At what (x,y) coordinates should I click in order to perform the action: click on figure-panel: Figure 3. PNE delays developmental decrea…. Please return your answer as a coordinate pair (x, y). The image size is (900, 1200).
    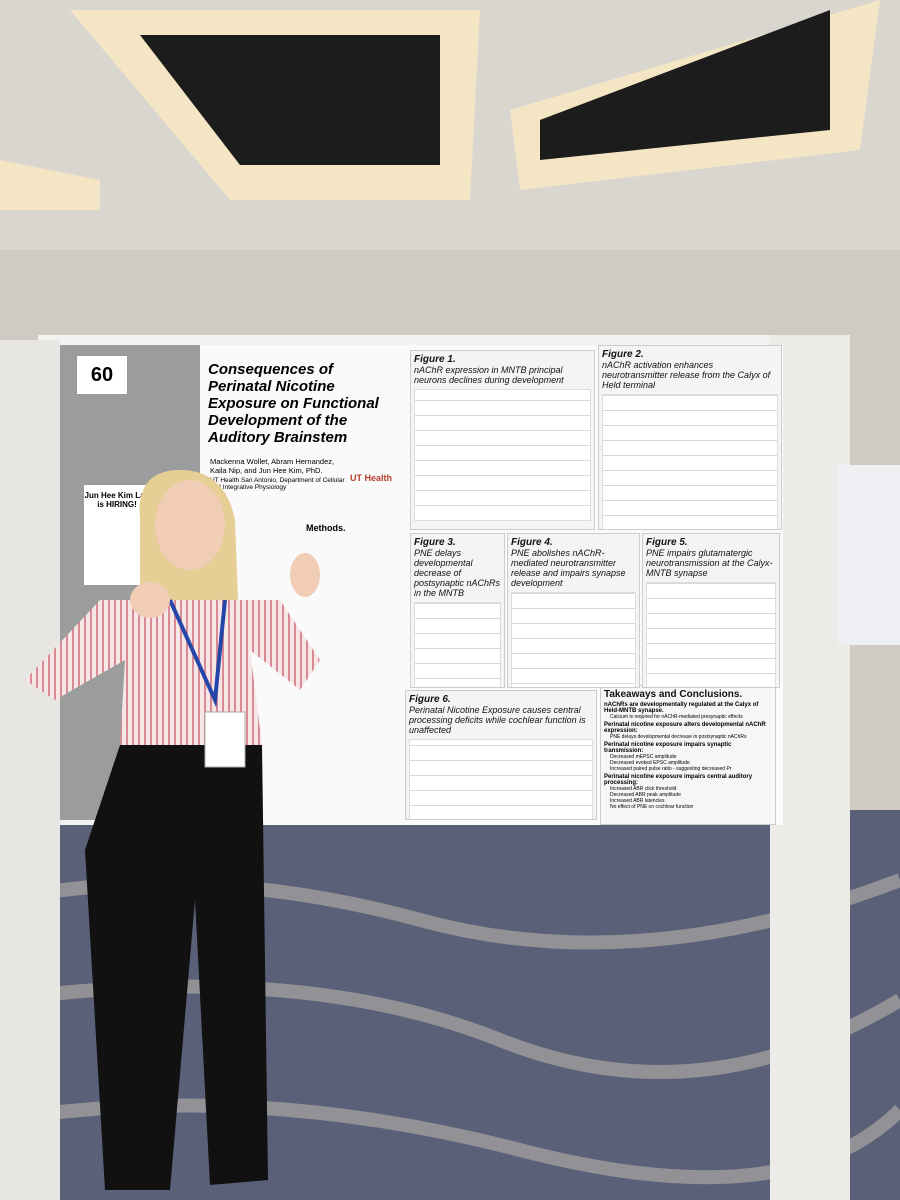
    Looking at the image, I should click on (457, 610).